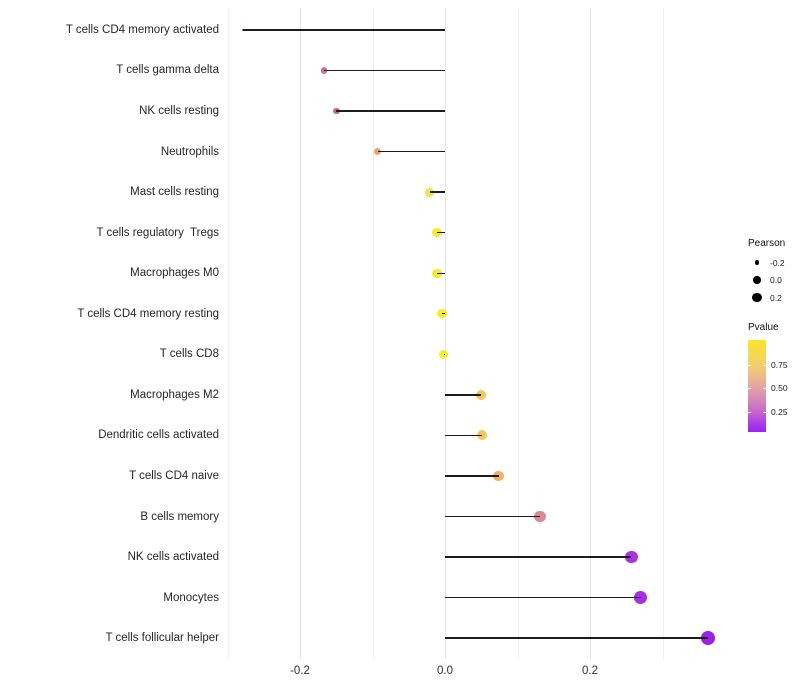 The width and height of the screenshot is (800, 700). I want to click on legend-pearson-label: -0.2, so click(777, 262).